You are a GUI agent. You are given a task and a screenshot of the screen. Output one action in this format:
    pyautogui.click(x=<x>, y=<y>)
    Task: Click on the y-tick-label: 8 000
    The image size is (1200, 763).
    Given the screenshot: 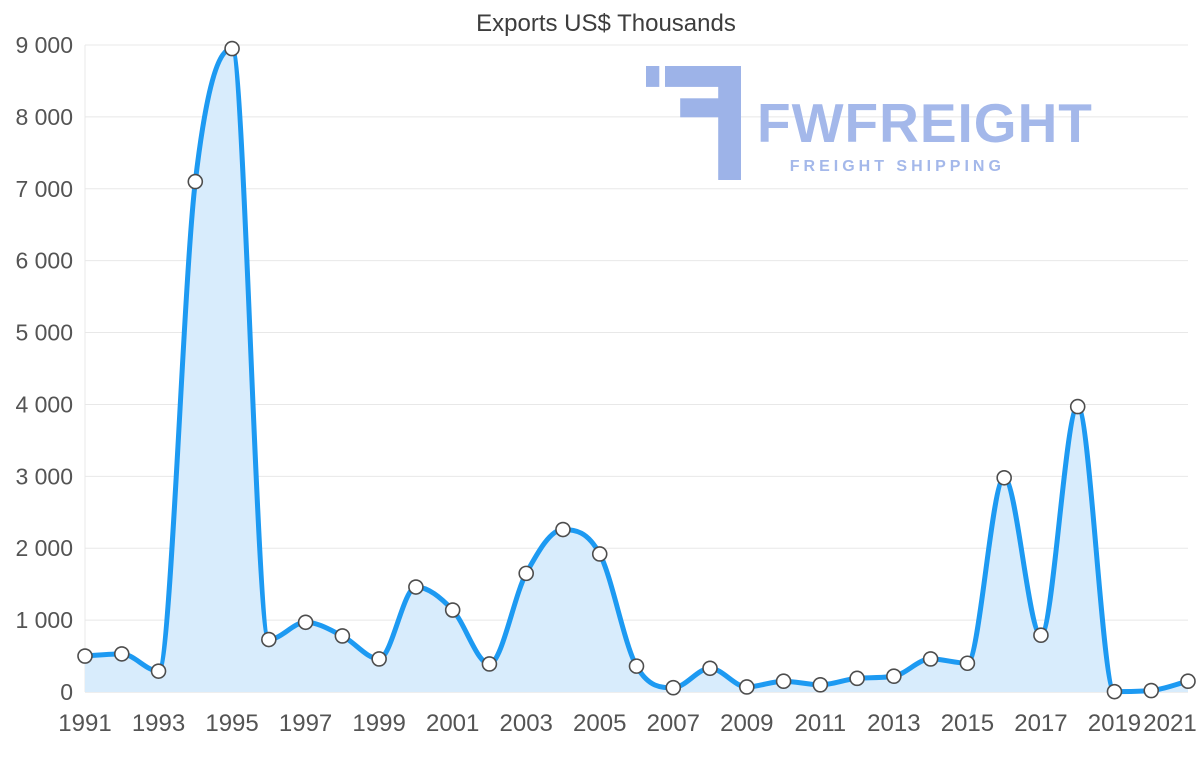 What is the action you would take?
    pyautogui.click(x=44, y=117)
    